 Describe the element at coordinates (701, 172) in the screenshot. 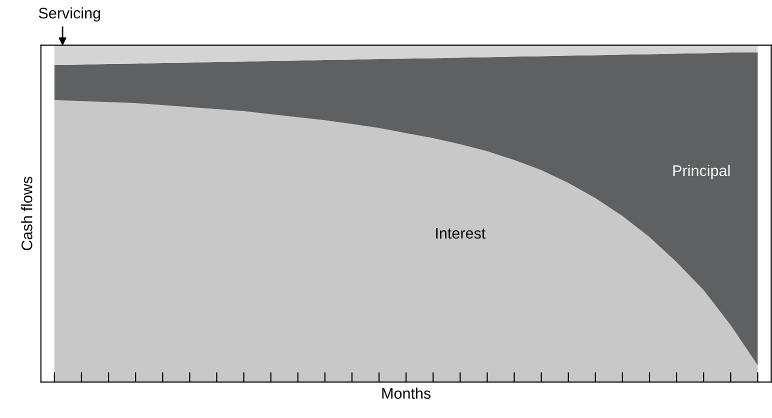

I see `series-label: Principal` at that location.